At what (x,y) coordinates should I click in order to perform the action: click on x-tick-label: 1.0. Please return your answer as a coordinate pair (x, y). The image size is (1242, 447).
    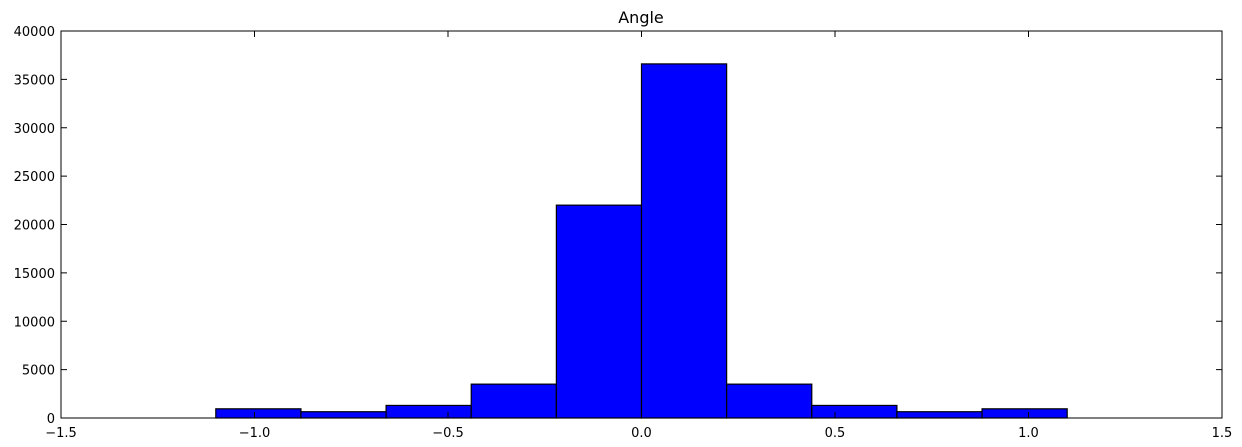
    Looking at the image, I should click on (1028, 433).